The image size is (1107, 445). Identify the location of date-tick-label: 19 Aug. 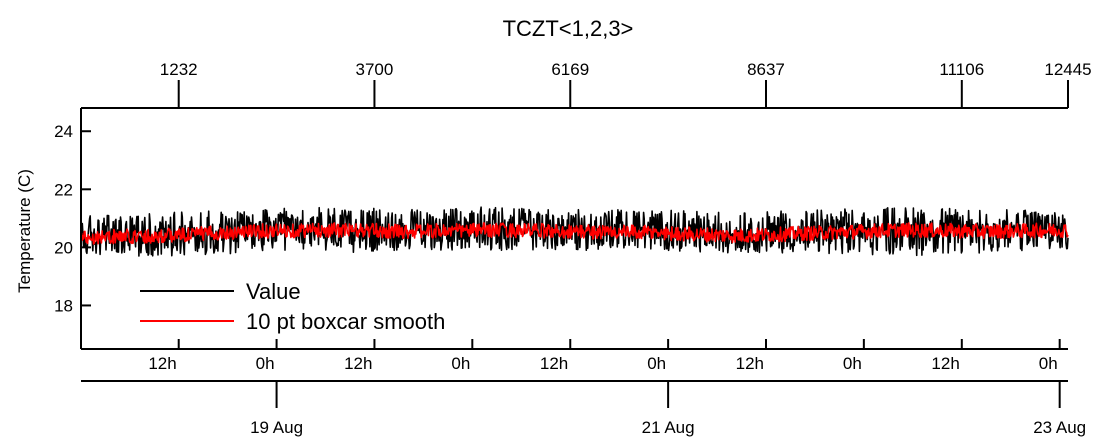
(276, 427).